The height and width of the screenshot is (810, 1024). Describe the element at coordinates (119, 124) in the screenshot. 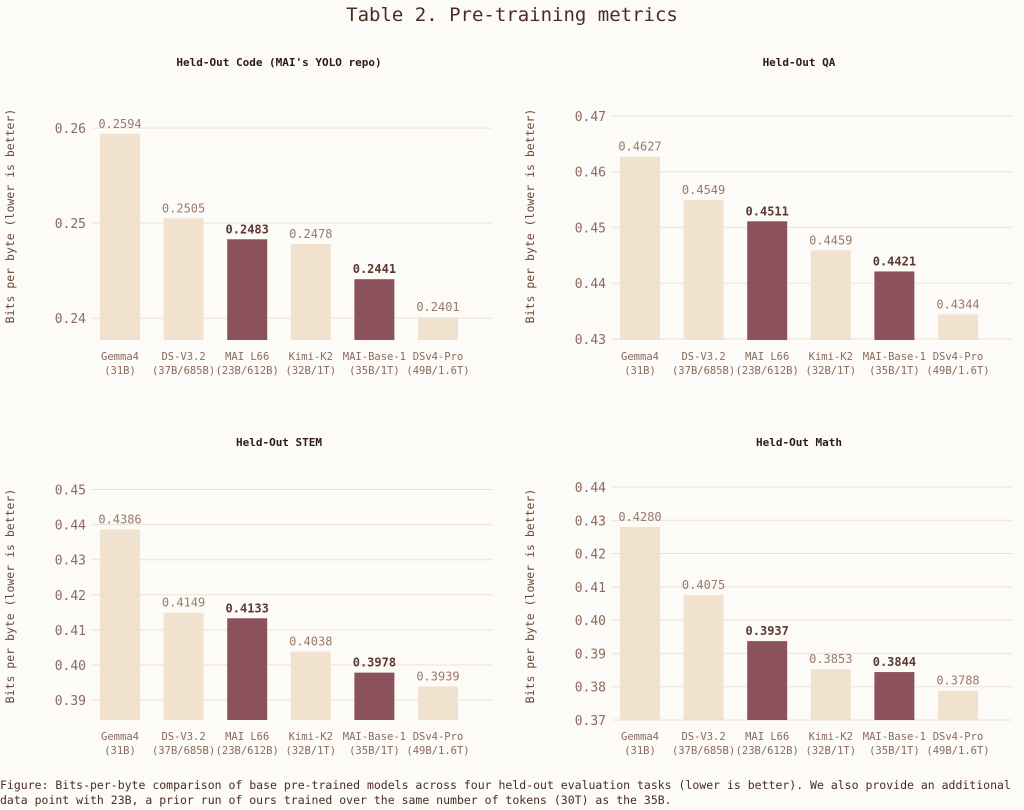

I see `value-label: 0.2594` at that location.